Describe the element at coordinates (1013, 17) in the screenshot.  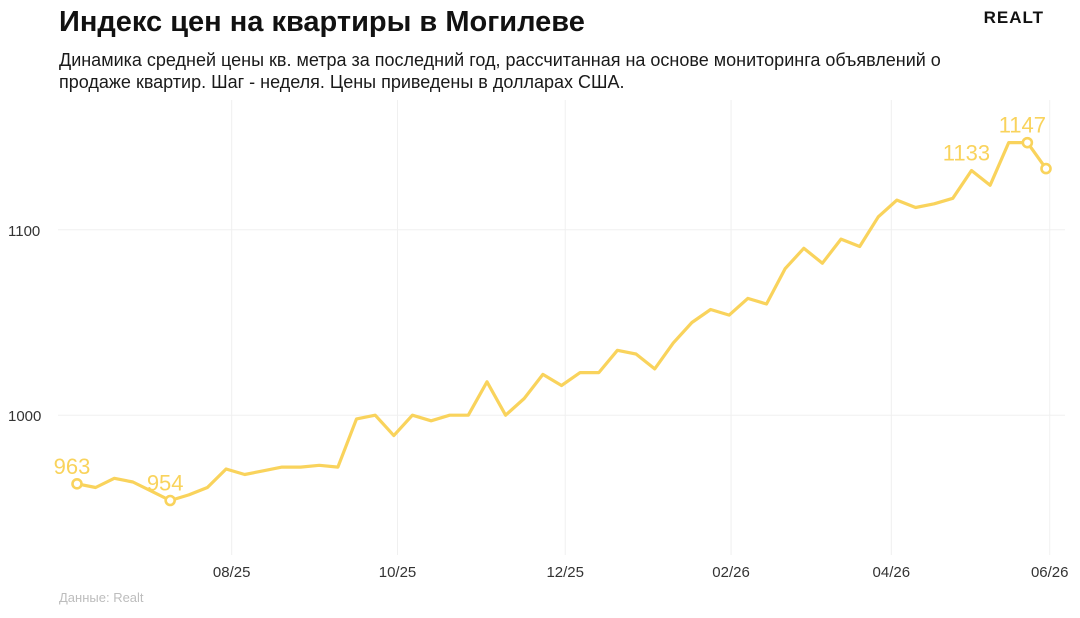
I see `realt-logo: REALT` at that location.